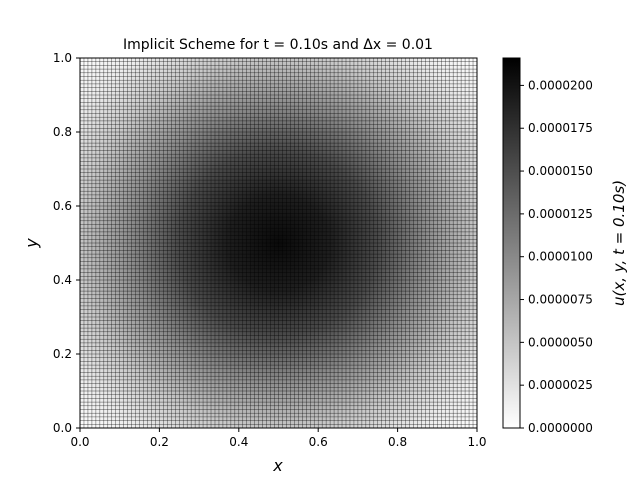 This screenshot has height=484, width=640. Describe the element at coordinates (560, 257) in the screenshot. I see `colorbar-tick-label: 0.0000100` at that location.